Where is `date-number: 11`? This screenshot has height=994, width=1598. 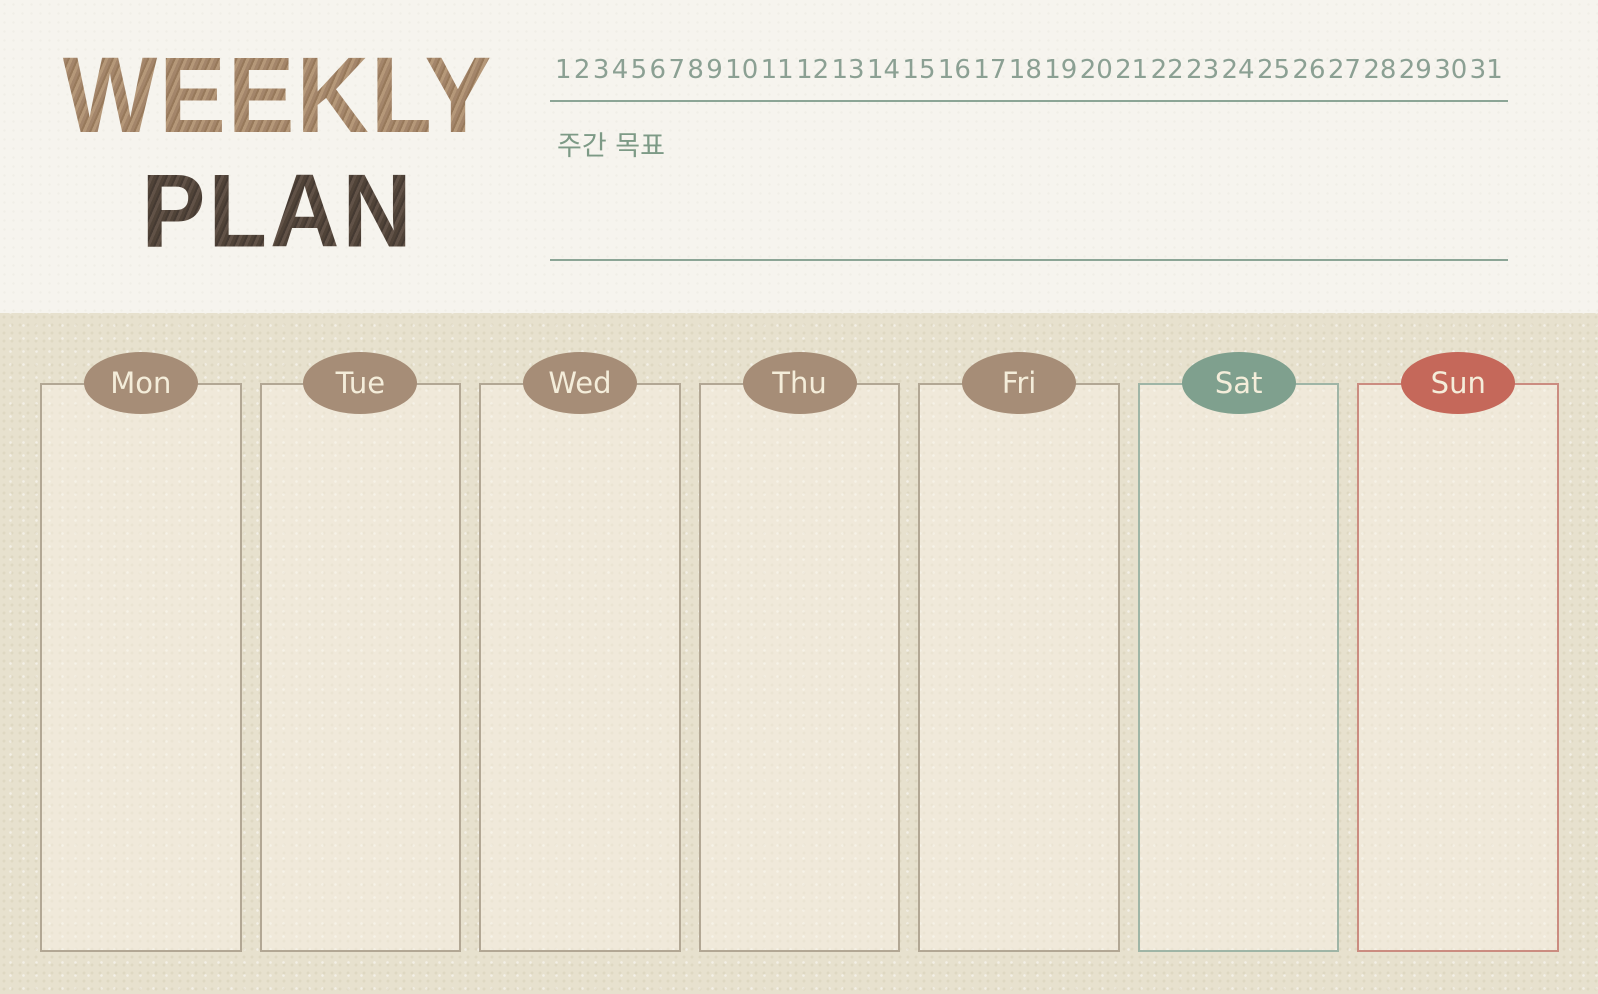 date-number: 11 is located at coordinates (777, 70).